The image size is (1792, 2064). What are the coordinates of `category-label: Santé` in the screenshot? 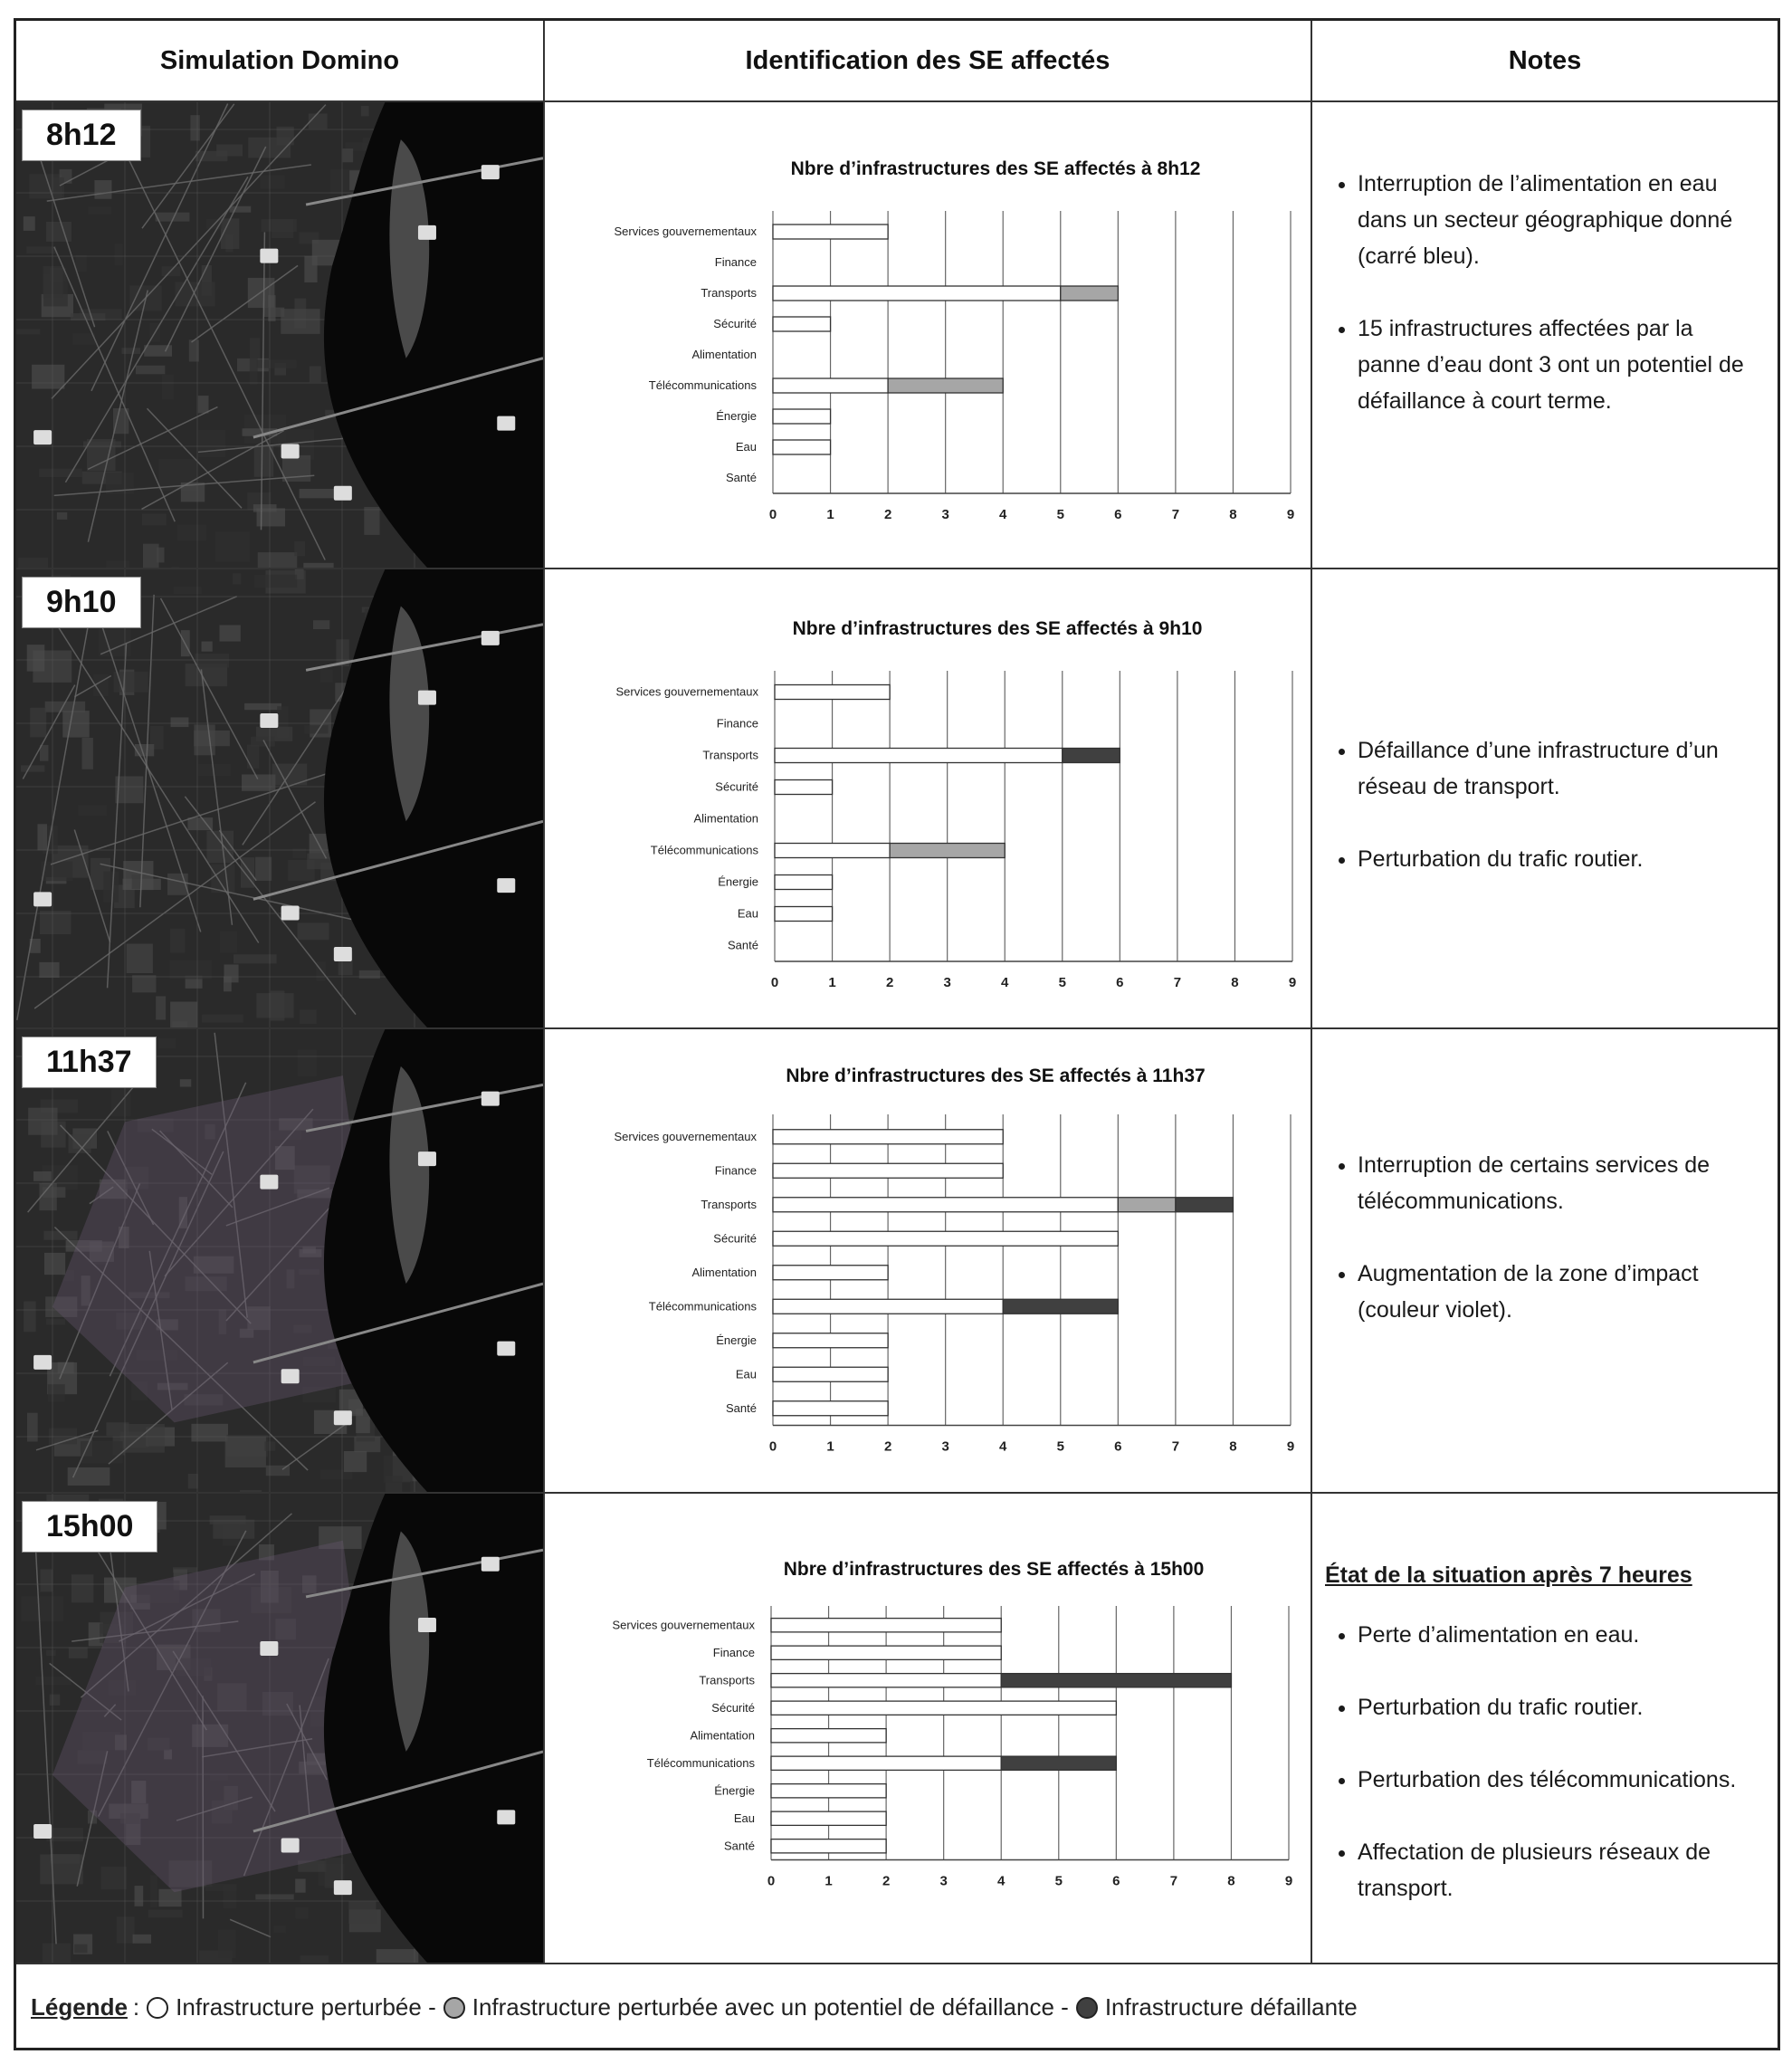 It's located at (739, 1845).